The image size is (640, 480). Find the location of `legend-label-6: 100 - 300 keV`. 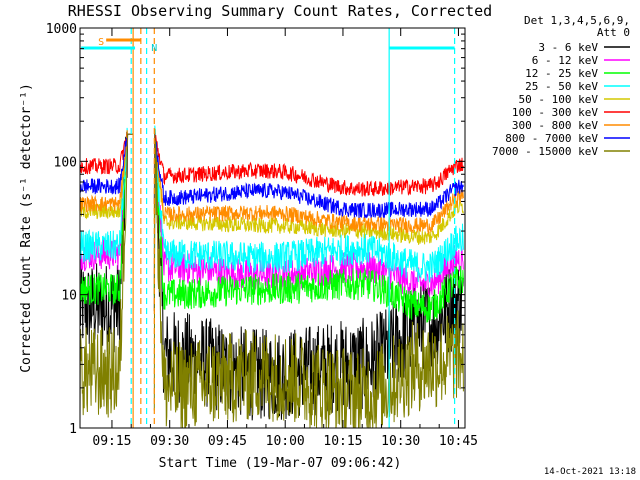

legend-label-6: 100 - 300 keV is located at coordinates (555, 112).